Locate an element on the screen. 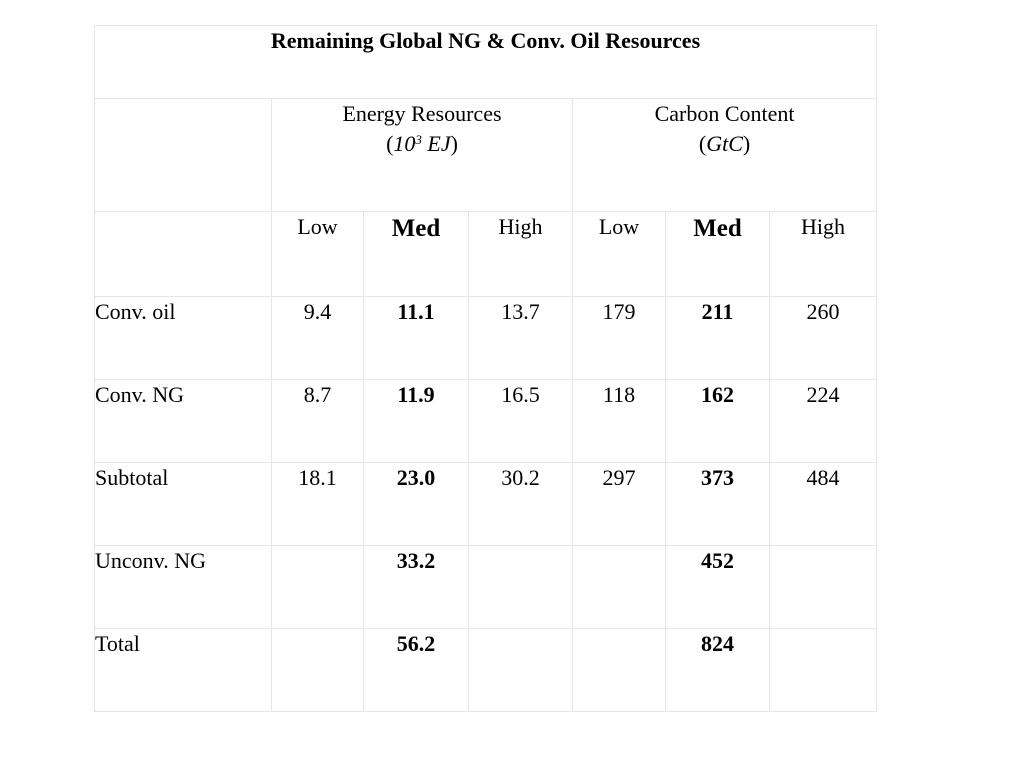 This screenshot has height=768, width=1024. table-row: Subtotal 18.1 23.0 30.2 297 373 484 is located at coordinates (486, 504).